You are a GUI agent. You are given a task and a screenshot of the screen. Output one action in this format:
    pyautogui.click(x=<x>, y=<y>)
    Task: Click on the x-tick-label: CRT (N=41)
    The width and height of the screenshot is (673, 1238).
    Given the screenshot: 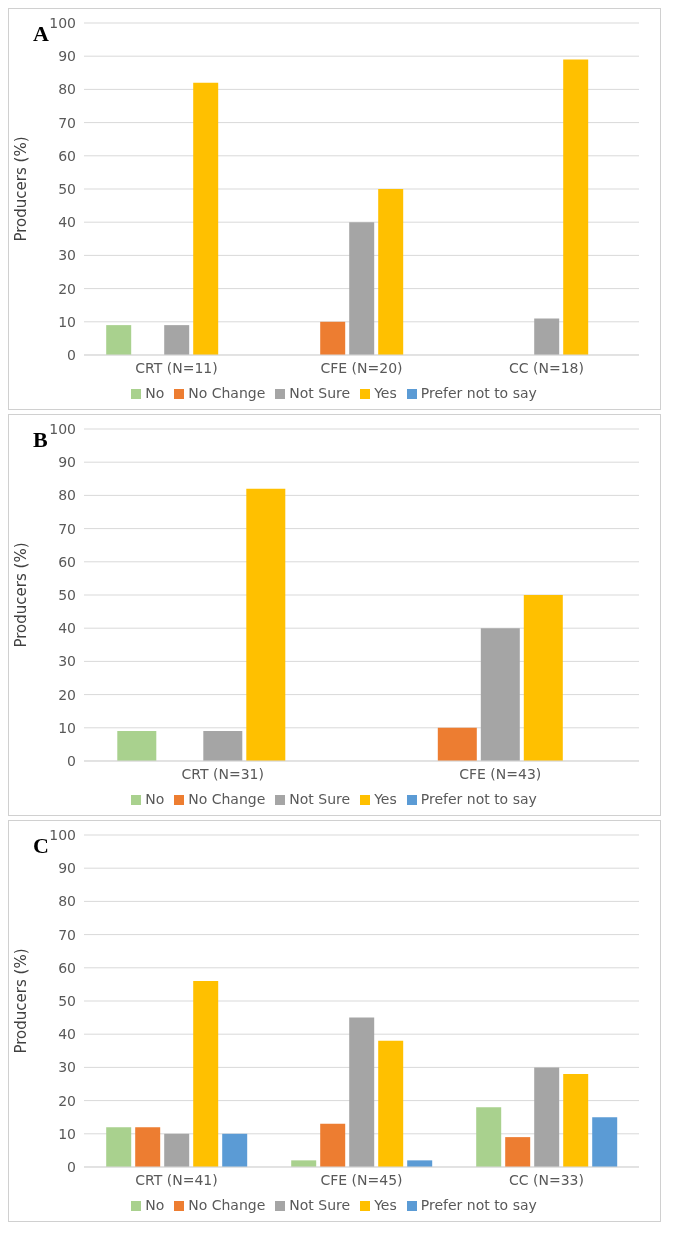 What is the action you would take?
    pyautogui.click(x=176, y=1179)
    